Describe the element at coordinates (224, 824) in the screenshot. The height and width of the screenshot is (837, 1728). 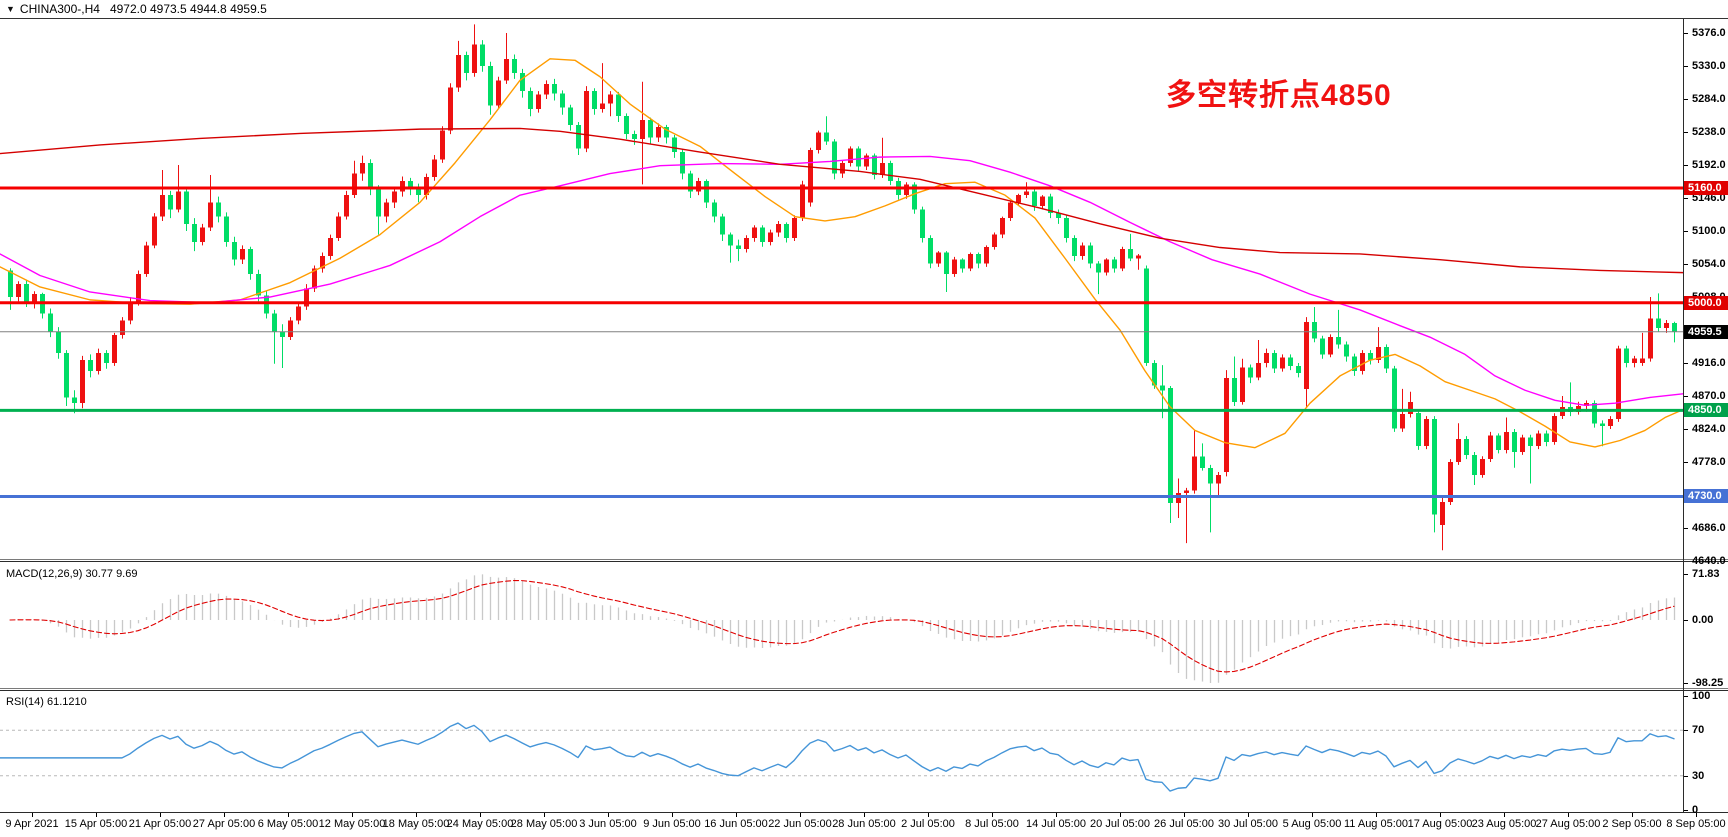
I see `time-label: 27 Apr 05:00` at that location.